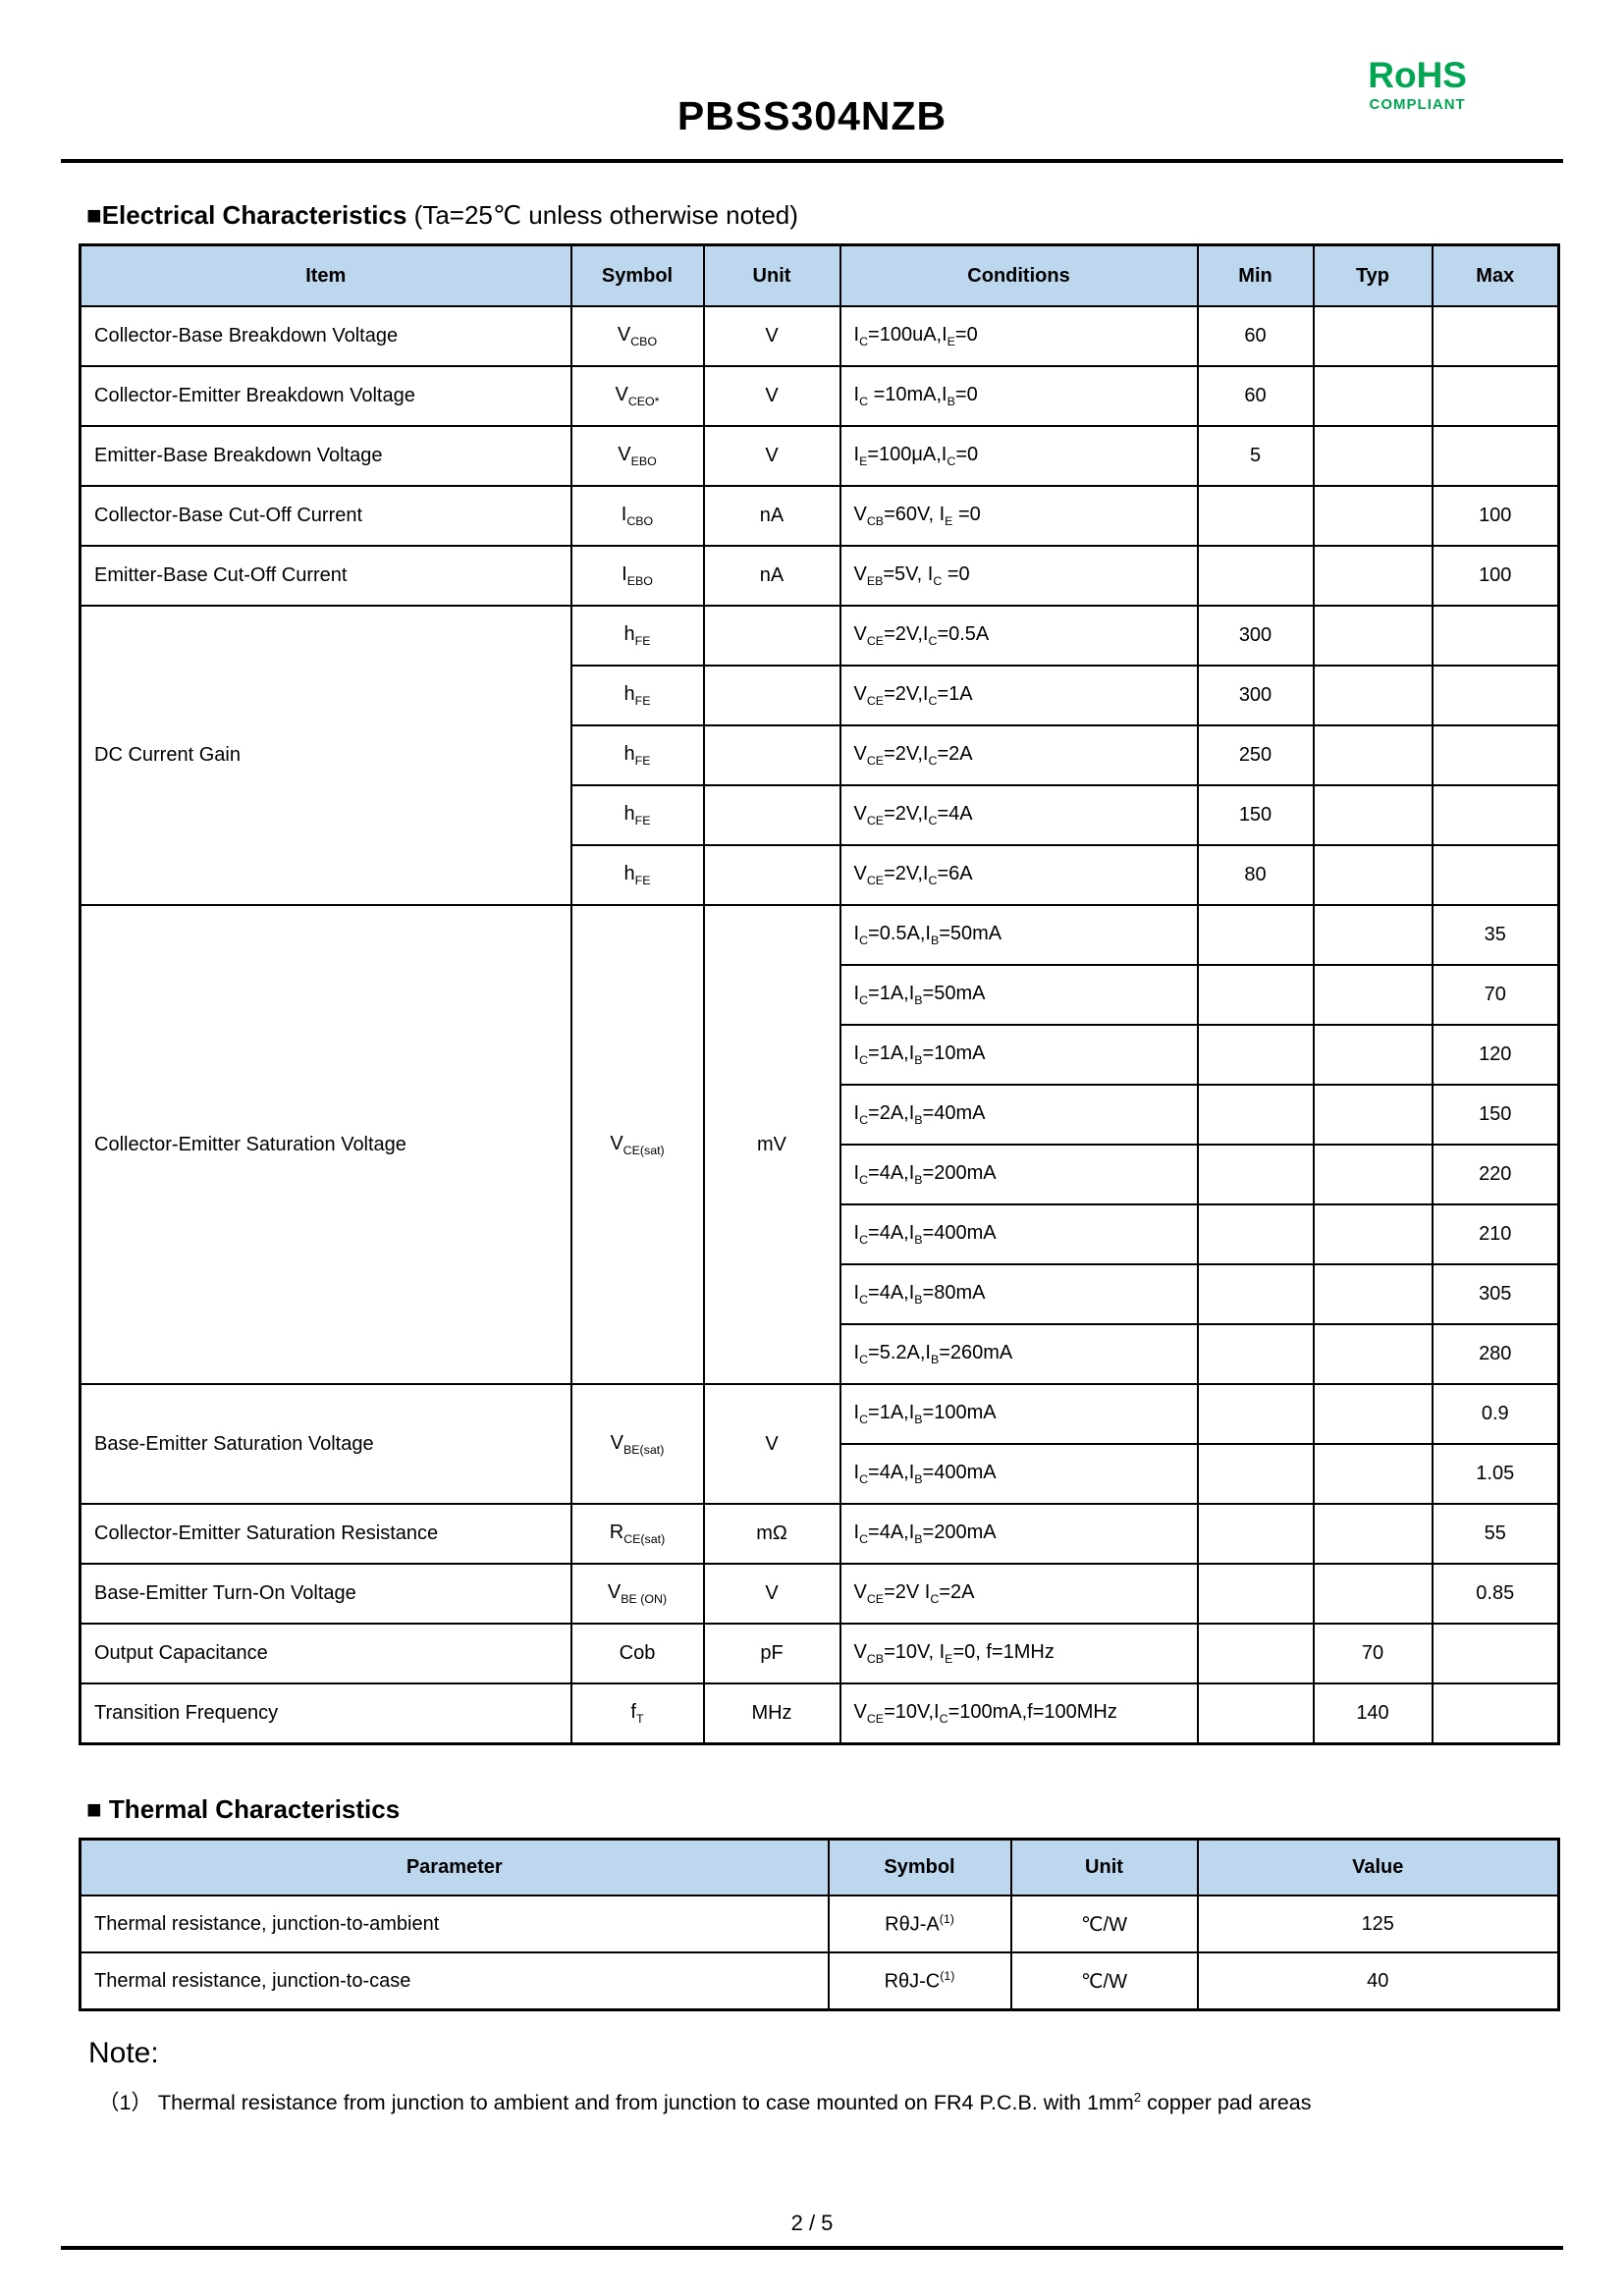  Describe the element at coordinates (1495, 935) in the screenshot. I see `table-cell: 35` at that location.